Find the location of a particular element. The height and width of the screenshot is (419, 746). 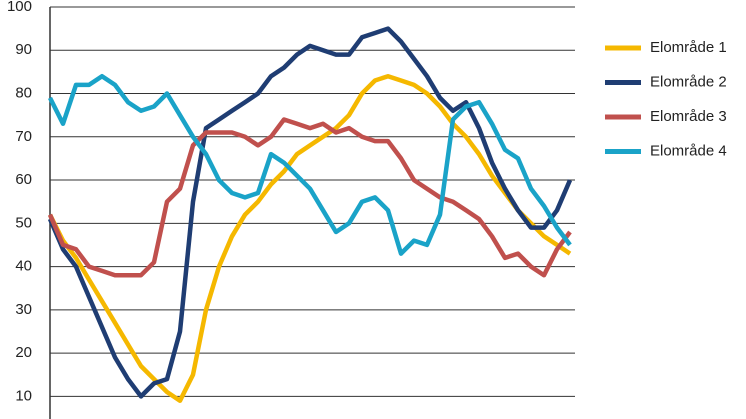

y-tick-label: 100 is located at coordinates (19, 7).